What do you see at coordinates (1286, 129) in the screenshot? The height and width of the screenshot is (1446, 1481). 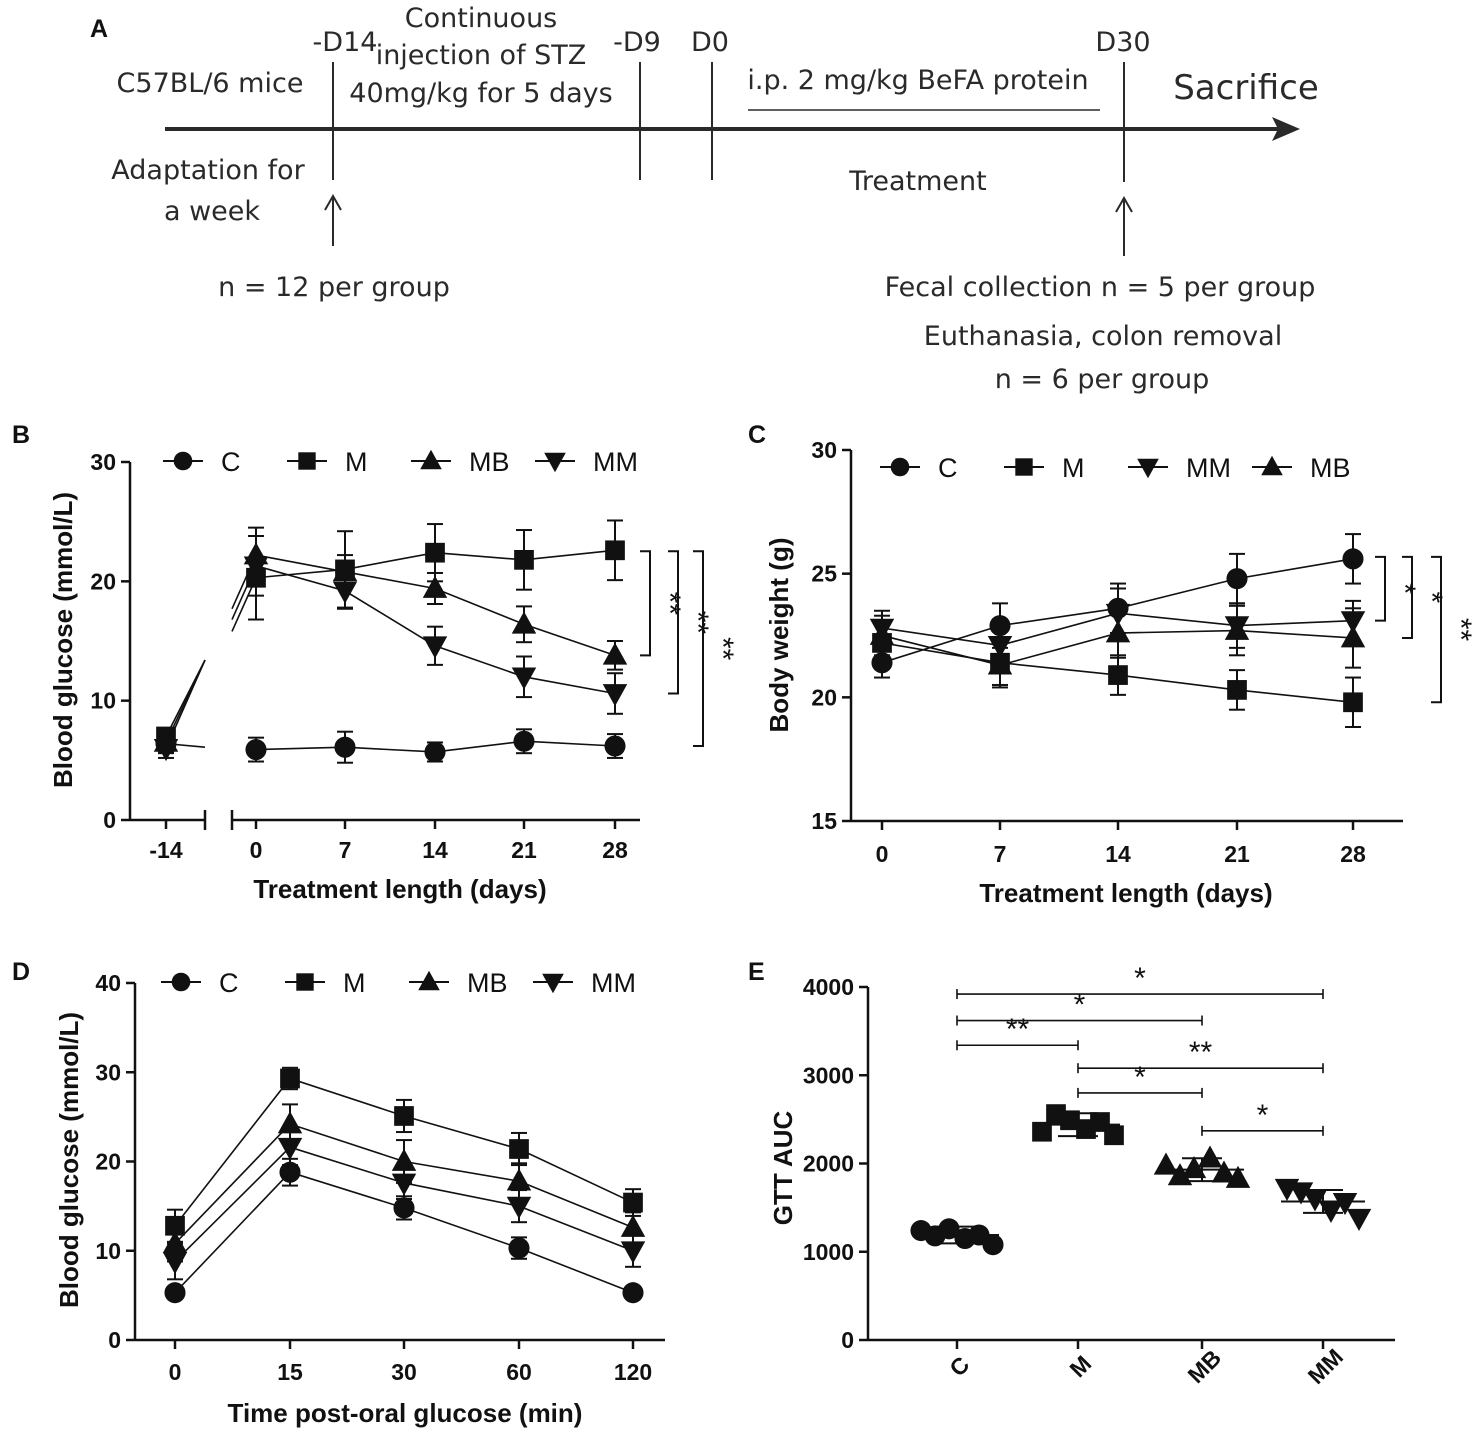 I see `timeline-arrowhead` at bounding box center [1286, 129].